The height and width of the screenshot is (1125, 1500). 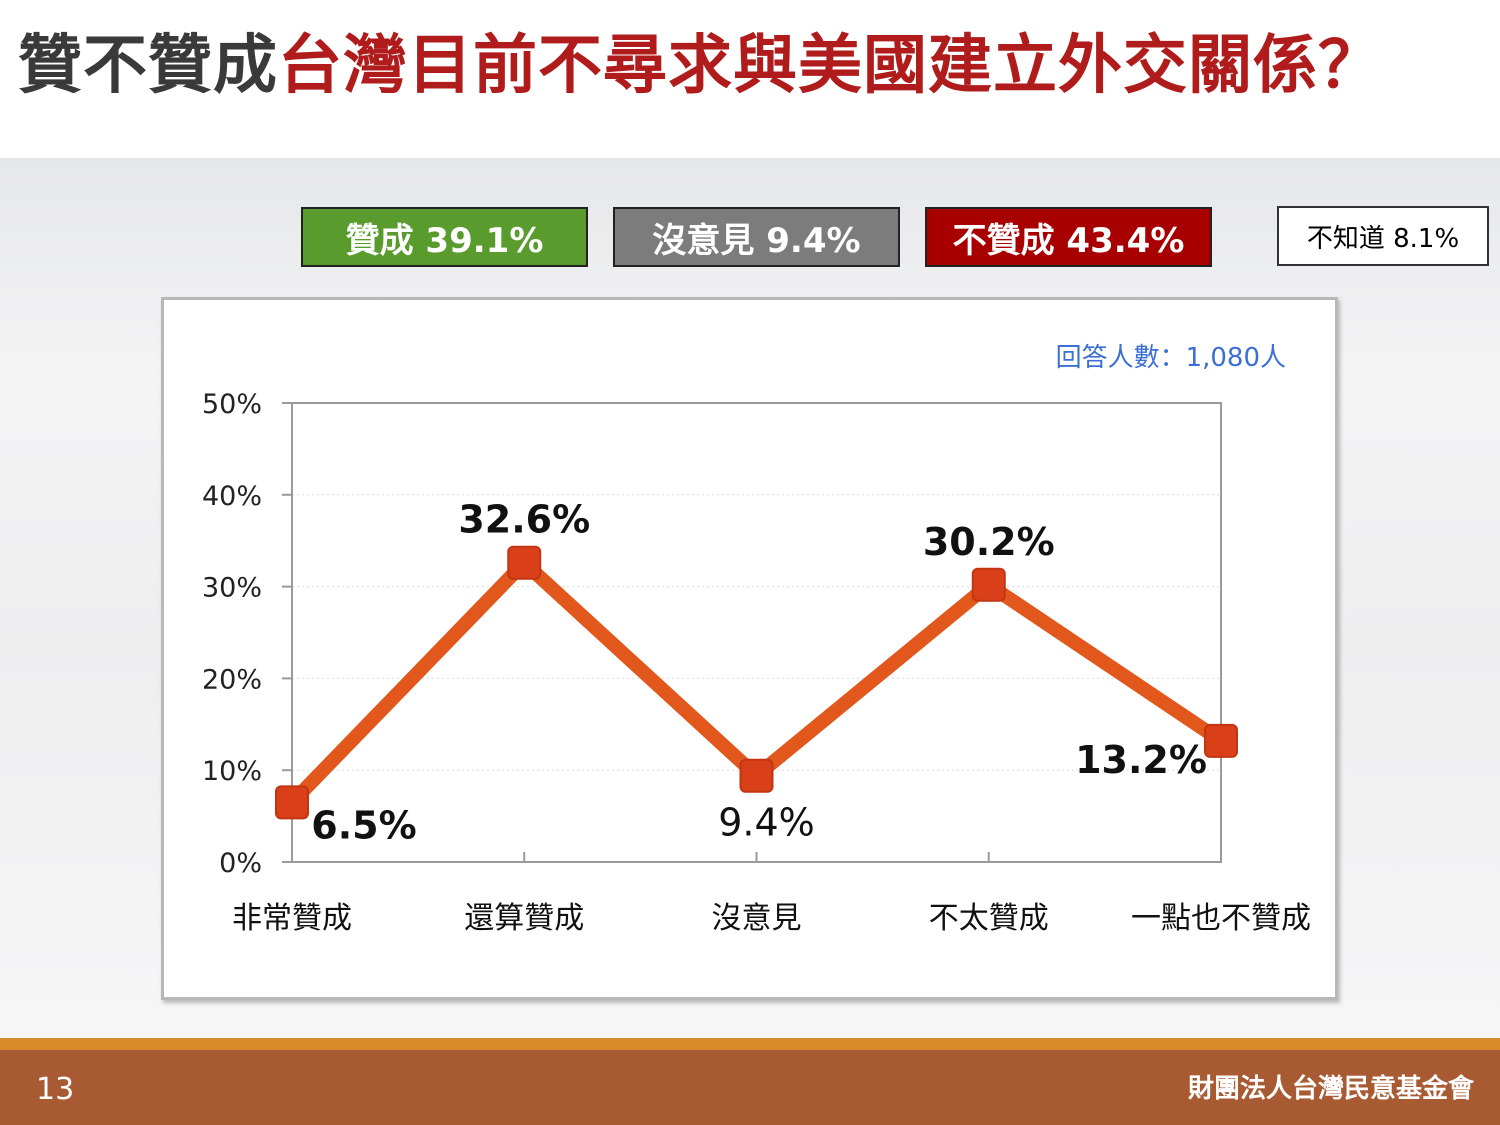 What do you see at coordinates (989, 542) in the screenshot?
I see `data-label: 30.2%` at bounding box center [989, 542].